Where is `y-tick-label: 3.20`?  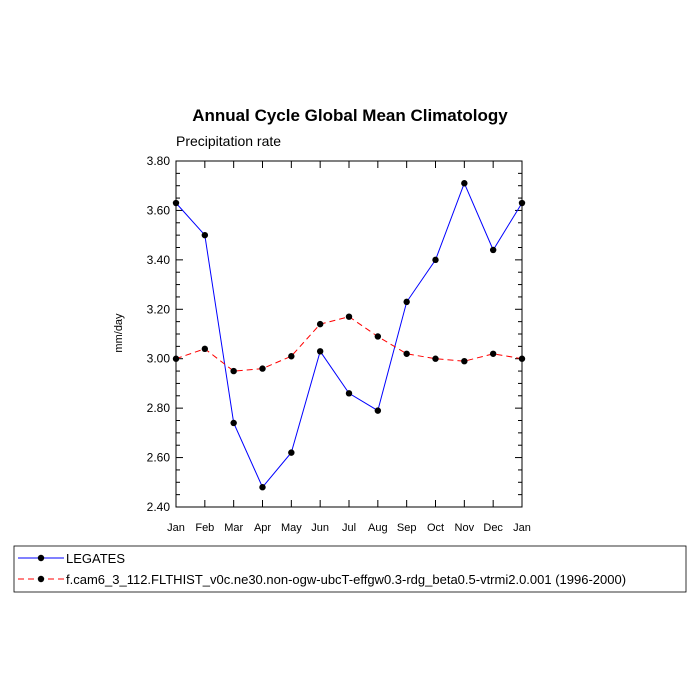
y-tick-label: 3.20 is located at coordinates (159, 309).